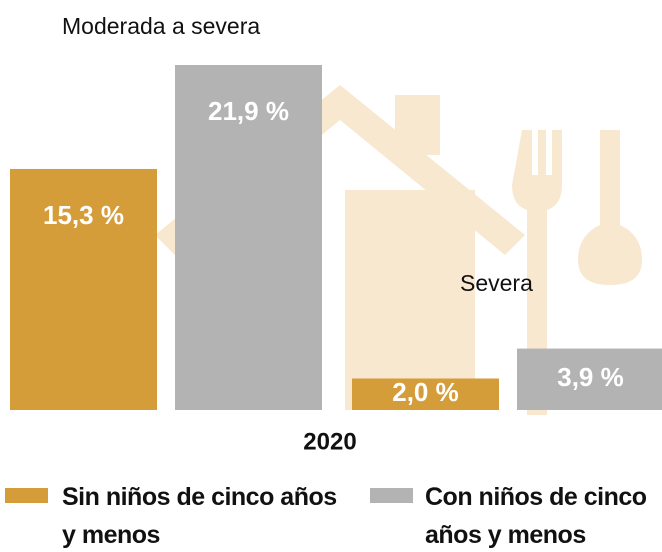 The width and height of the screenshot is (662, 552). What do you see at coordinates (536, 516) in the screenshot?
I see `legend-label: Con niños de cinco años y menos` at bounding box center [536, 516].